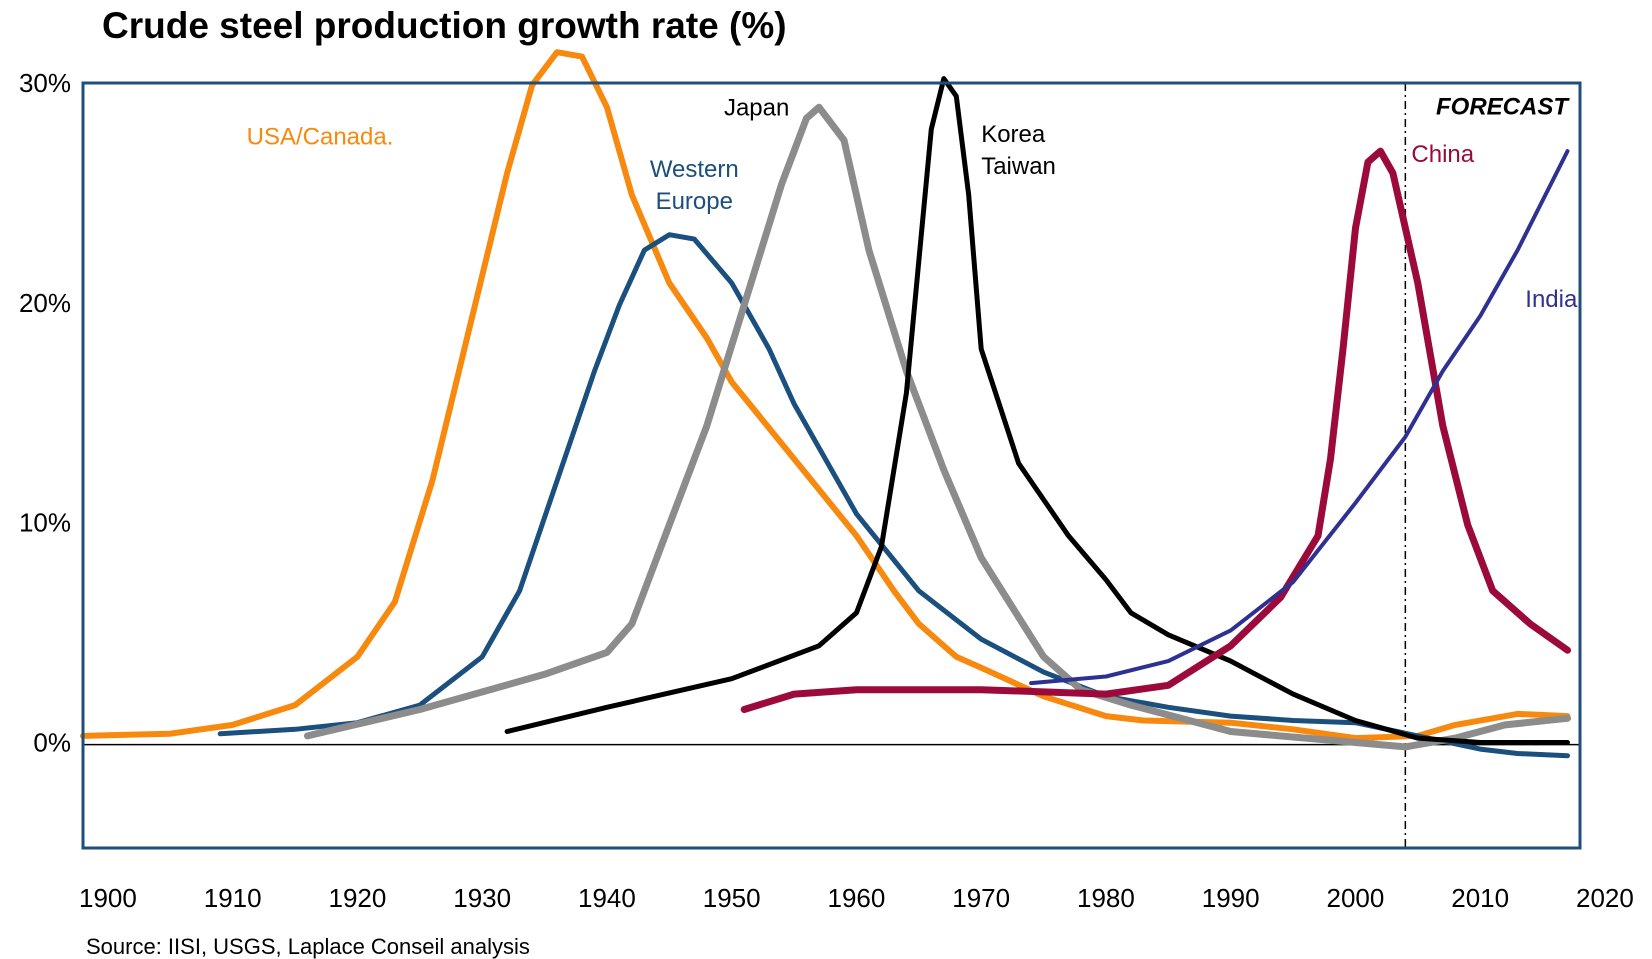 The height and width of the screenshot is (959, 1652). I want to click on series-label: India, so click(1551, 299).